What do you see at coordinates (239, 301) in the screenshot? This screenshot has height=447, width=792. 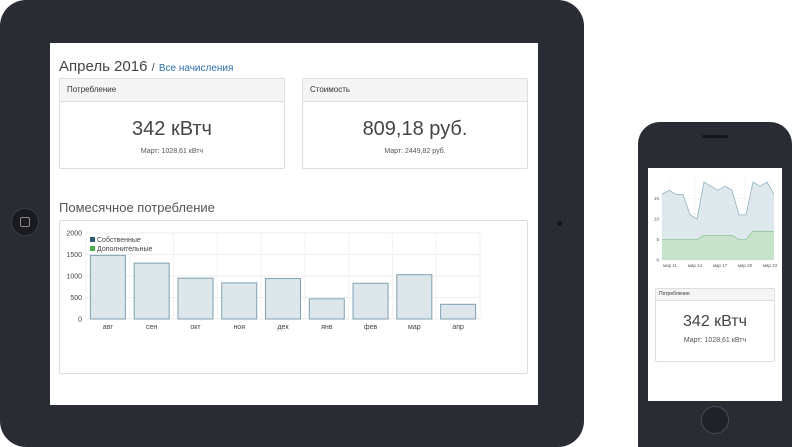 I see `bar-ноя` at bounding box center [239, 301].